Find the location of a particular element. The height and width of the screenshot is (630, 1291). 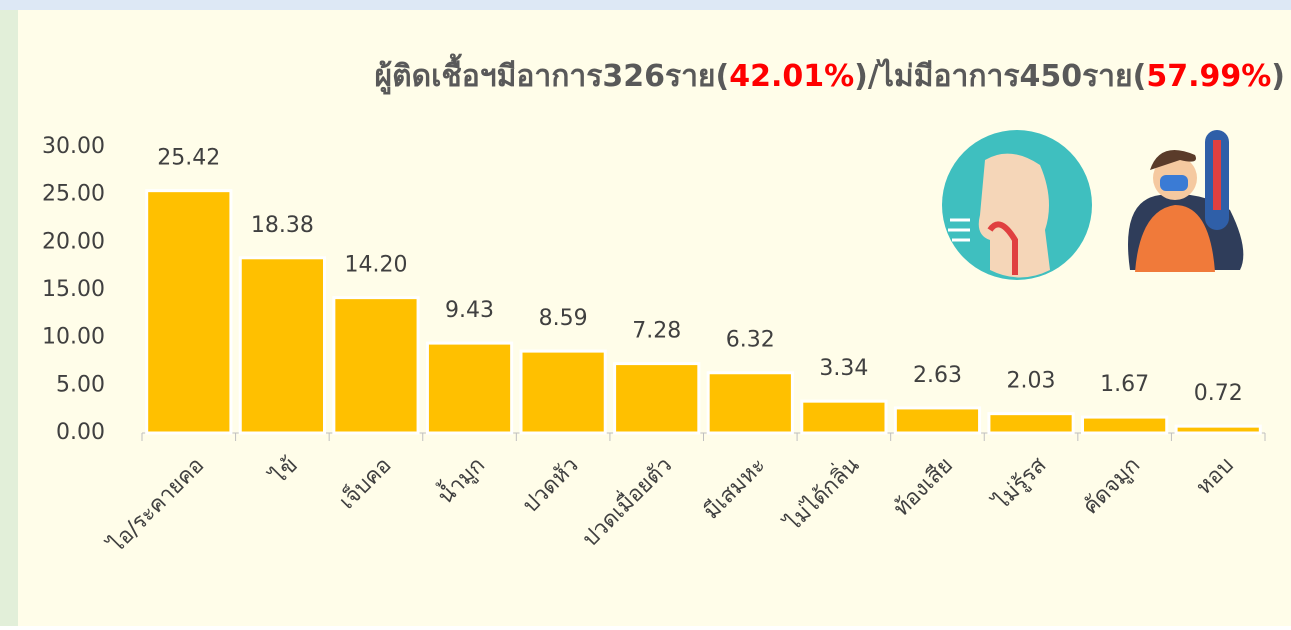

value-label: 1.67 is located at coordinates (1124, 384).